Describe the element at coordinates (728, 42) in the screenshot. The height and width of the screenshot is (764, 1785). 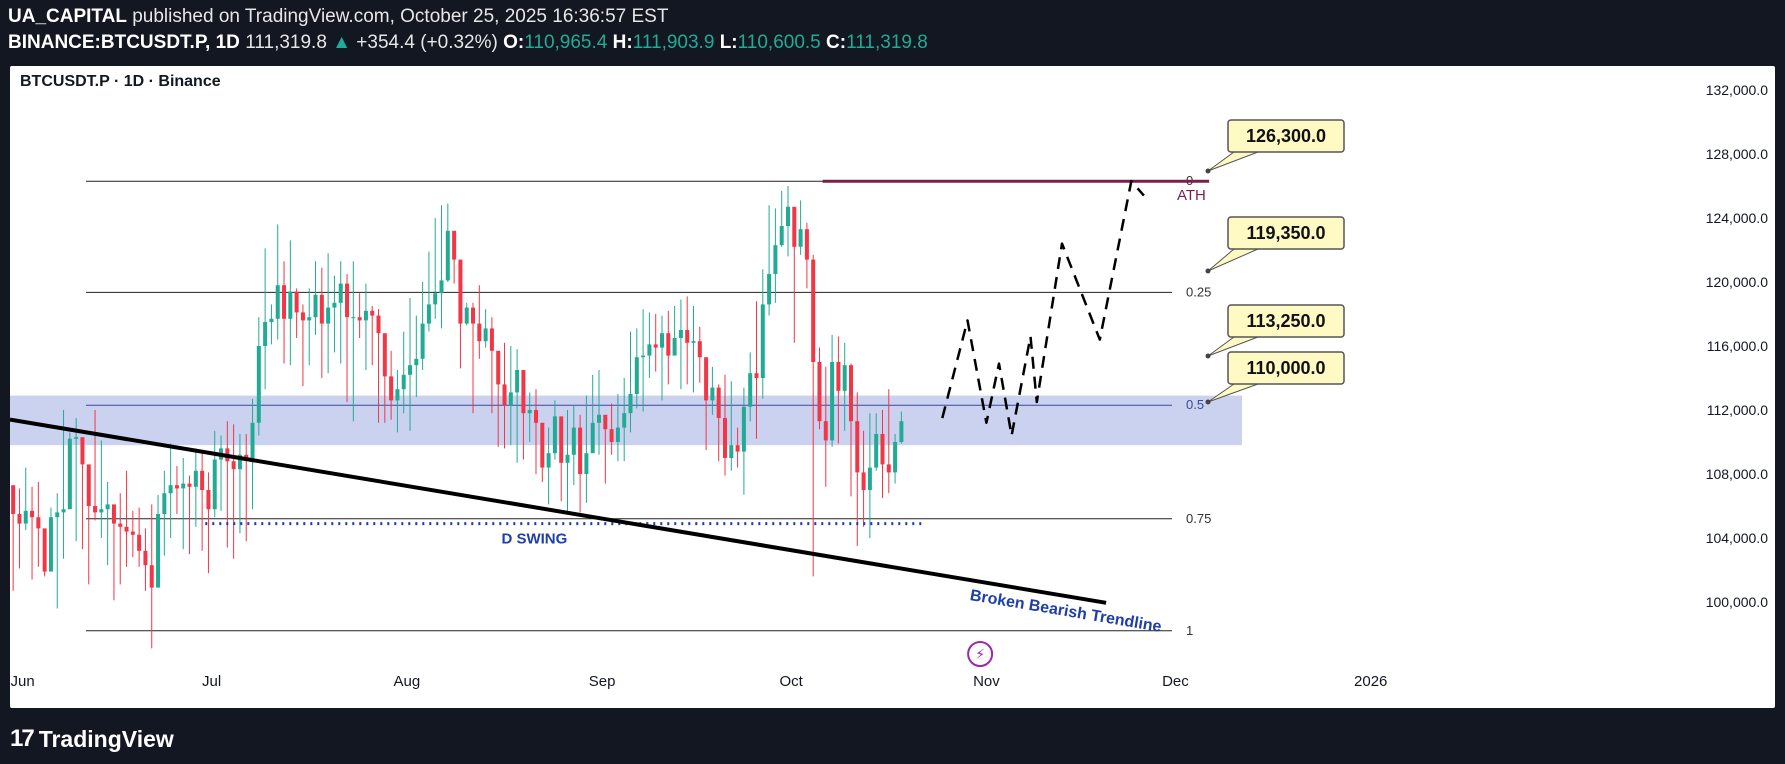
I see `low-label: L:` at that location.